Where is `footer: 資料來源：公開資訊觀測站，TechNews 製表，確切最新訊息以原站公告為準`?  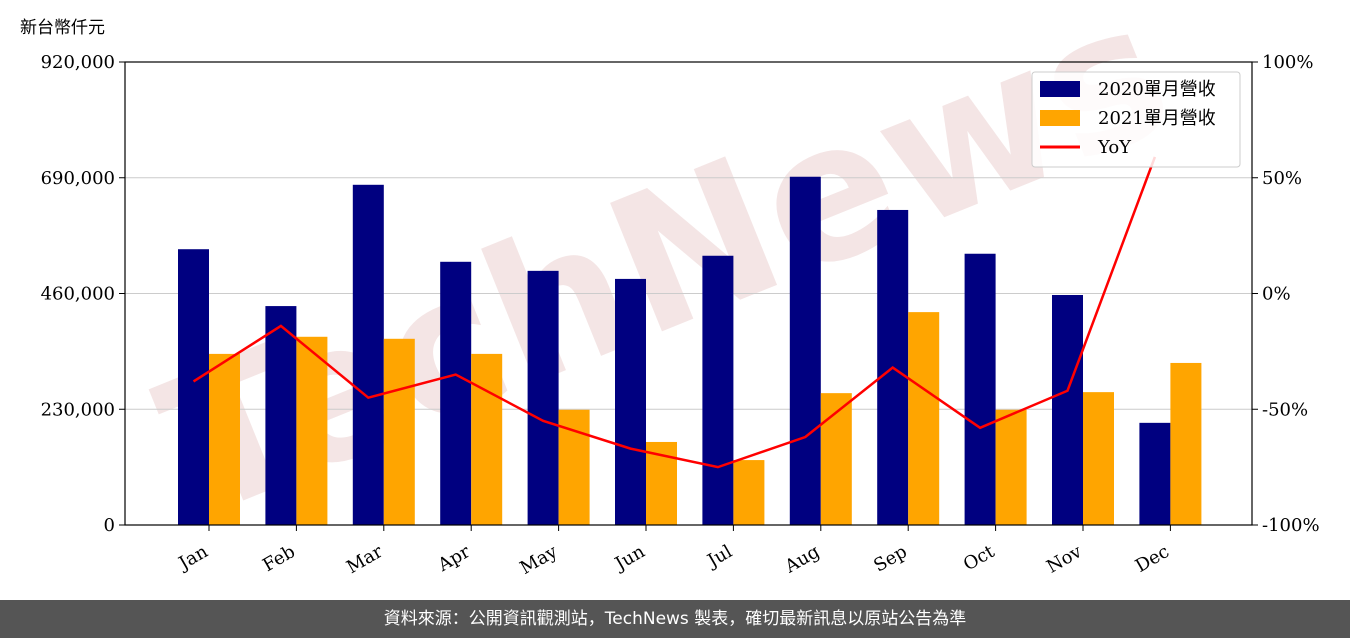 footer: 資料來源：公開資訊觀測站，TechNews 製表，確切最新訊息以原站公告為準 is located at coordinates (675, 619).